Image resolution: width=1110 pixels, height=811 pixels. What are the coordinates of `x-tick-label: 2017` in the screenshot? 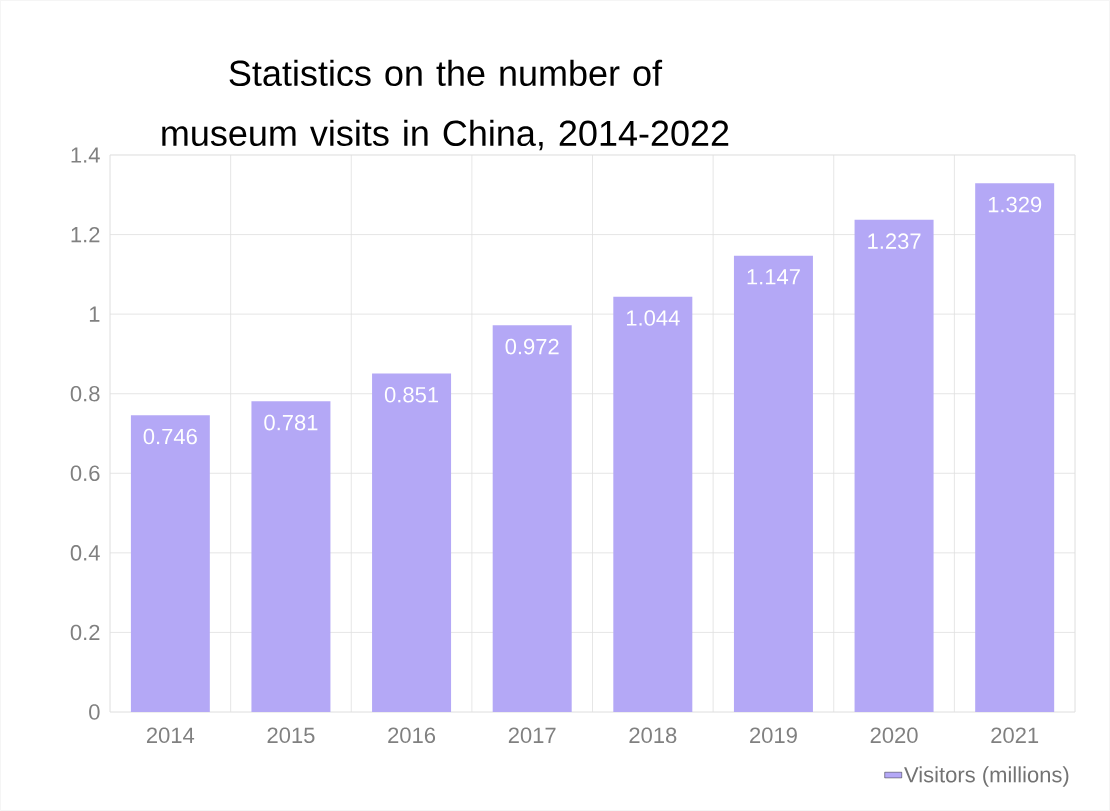 It's located at (532, 735).